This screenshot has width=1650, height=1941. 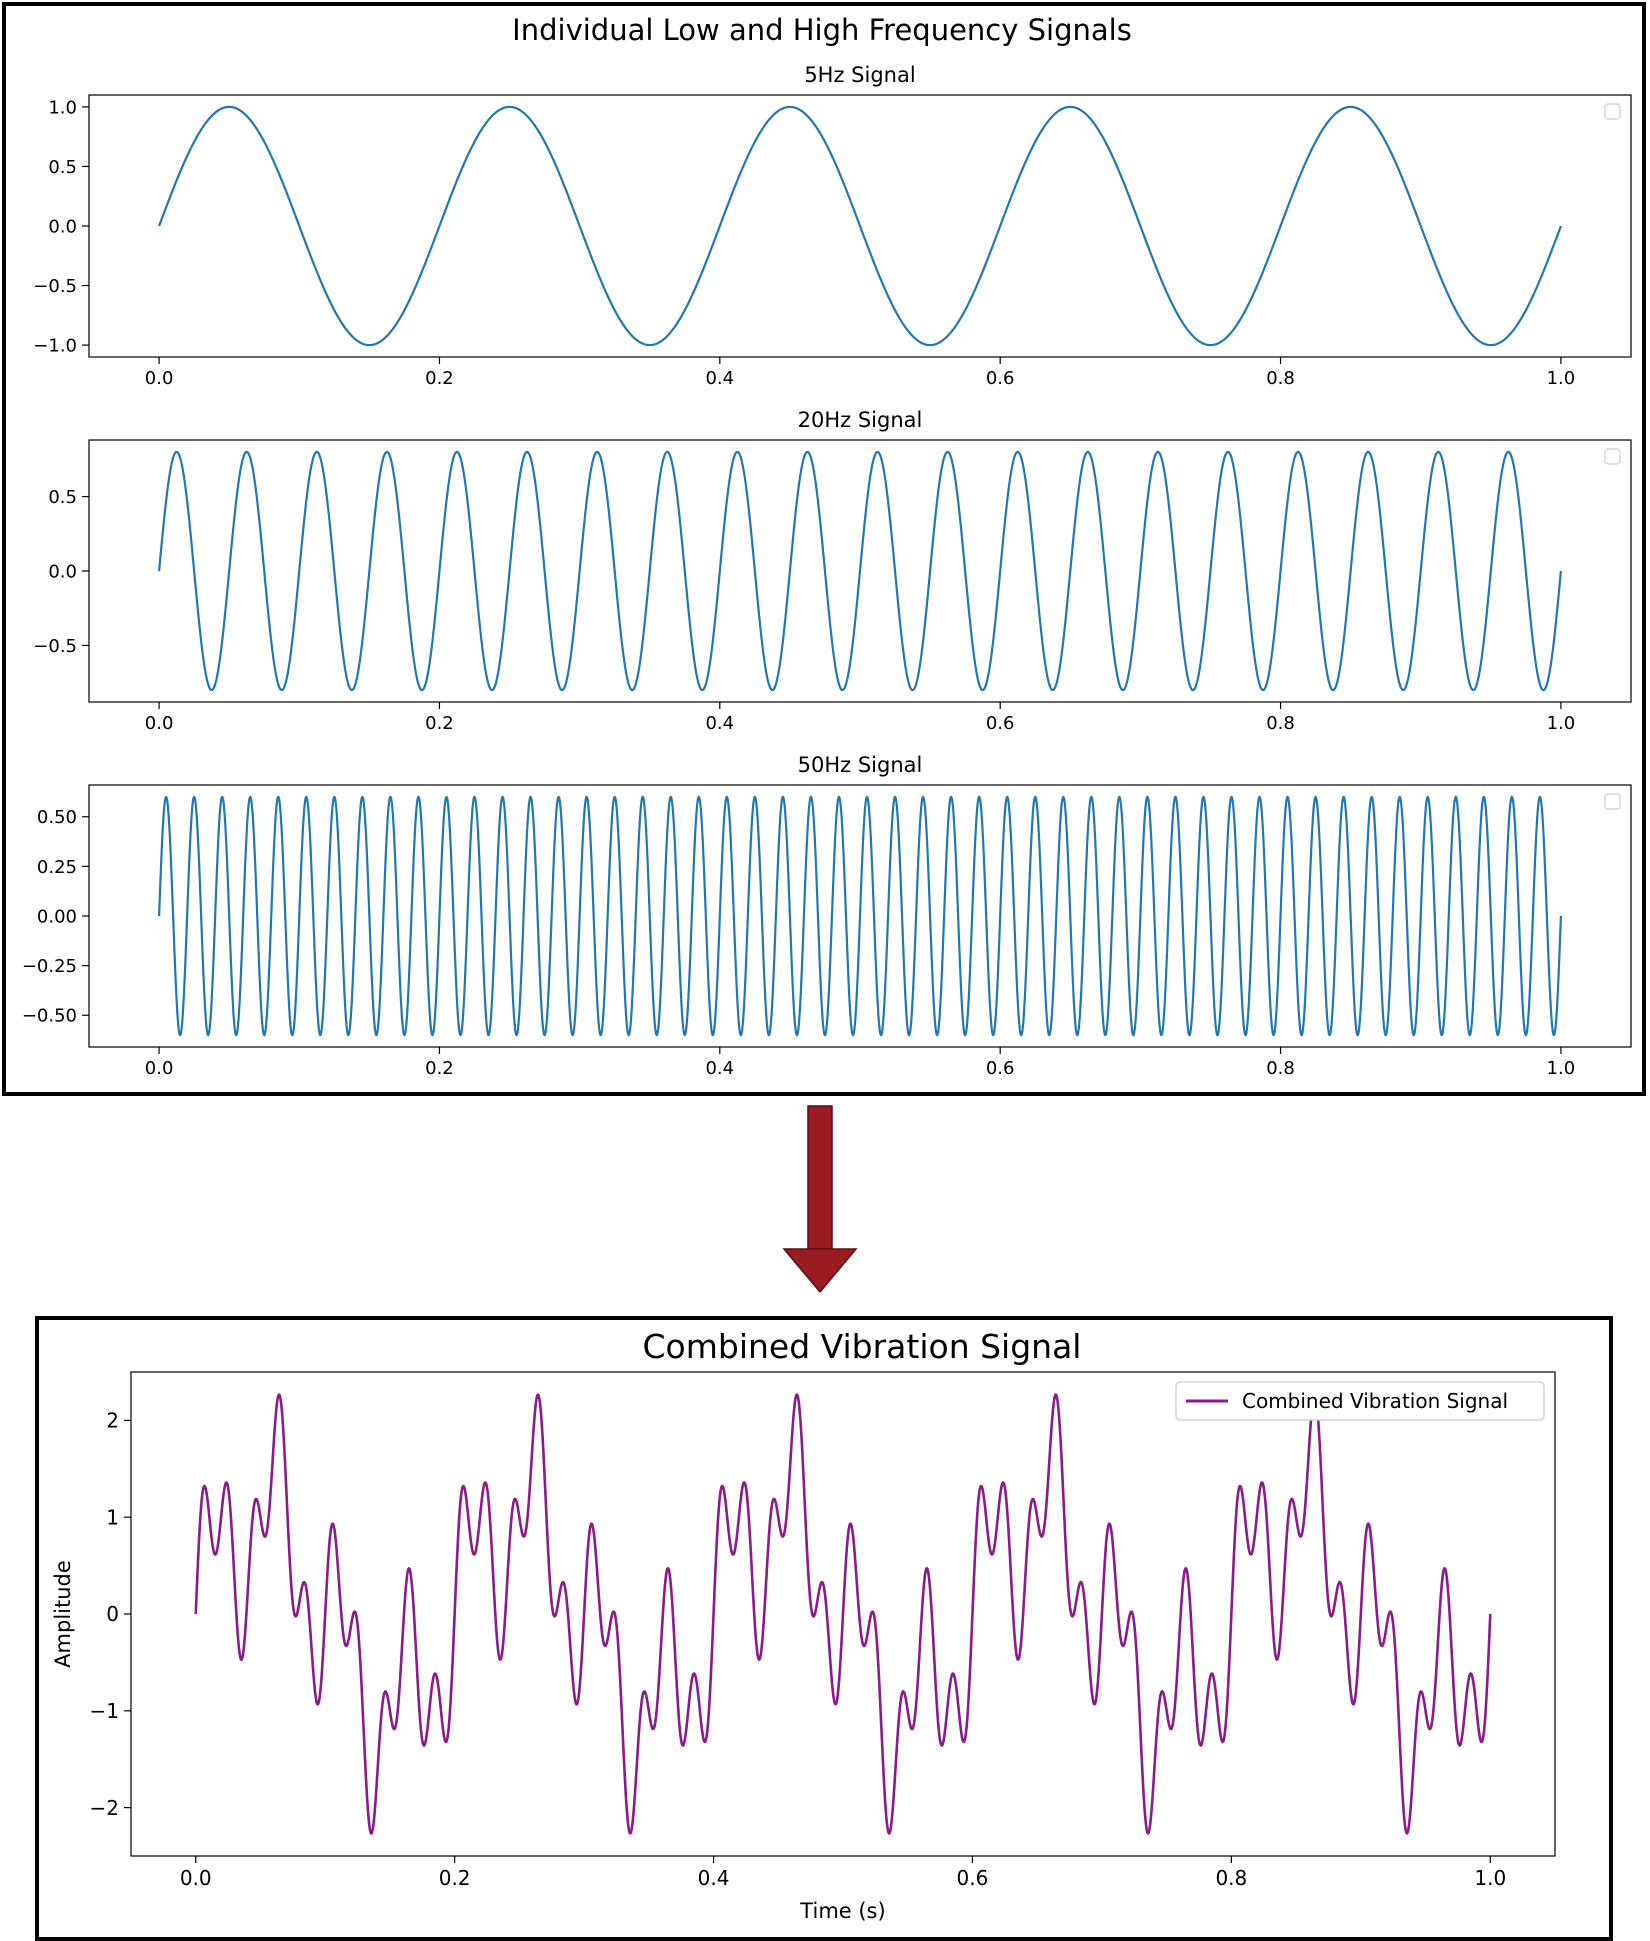 I want to click on x-axis-label: Time (s), so click(x=842, y=1911).